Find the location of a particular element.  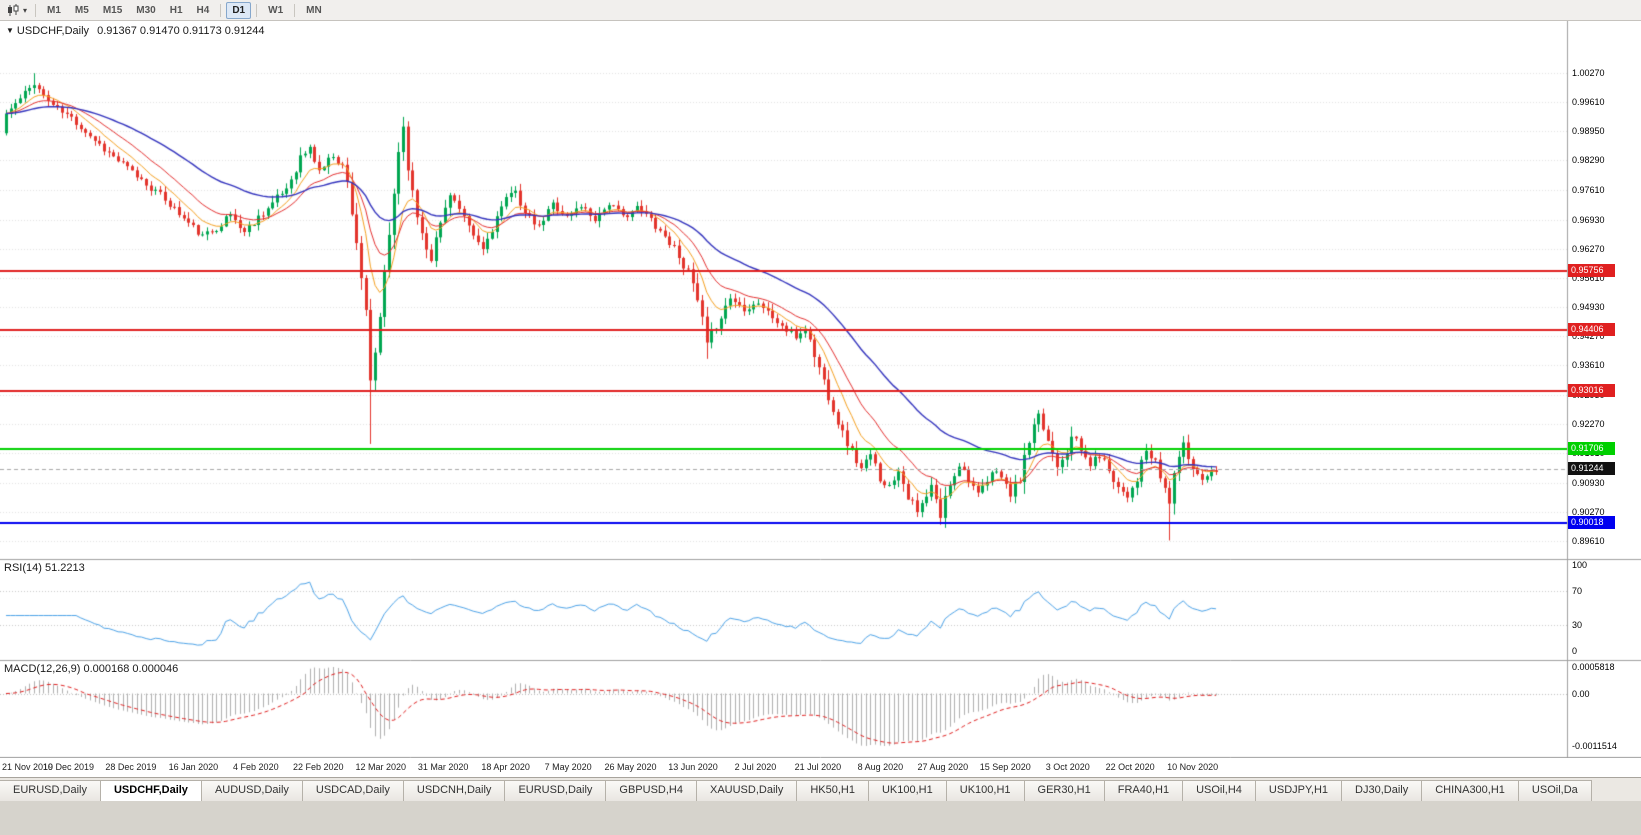

date-axis-label: 12 Mar 2020 is located at coordinates (380, 767).